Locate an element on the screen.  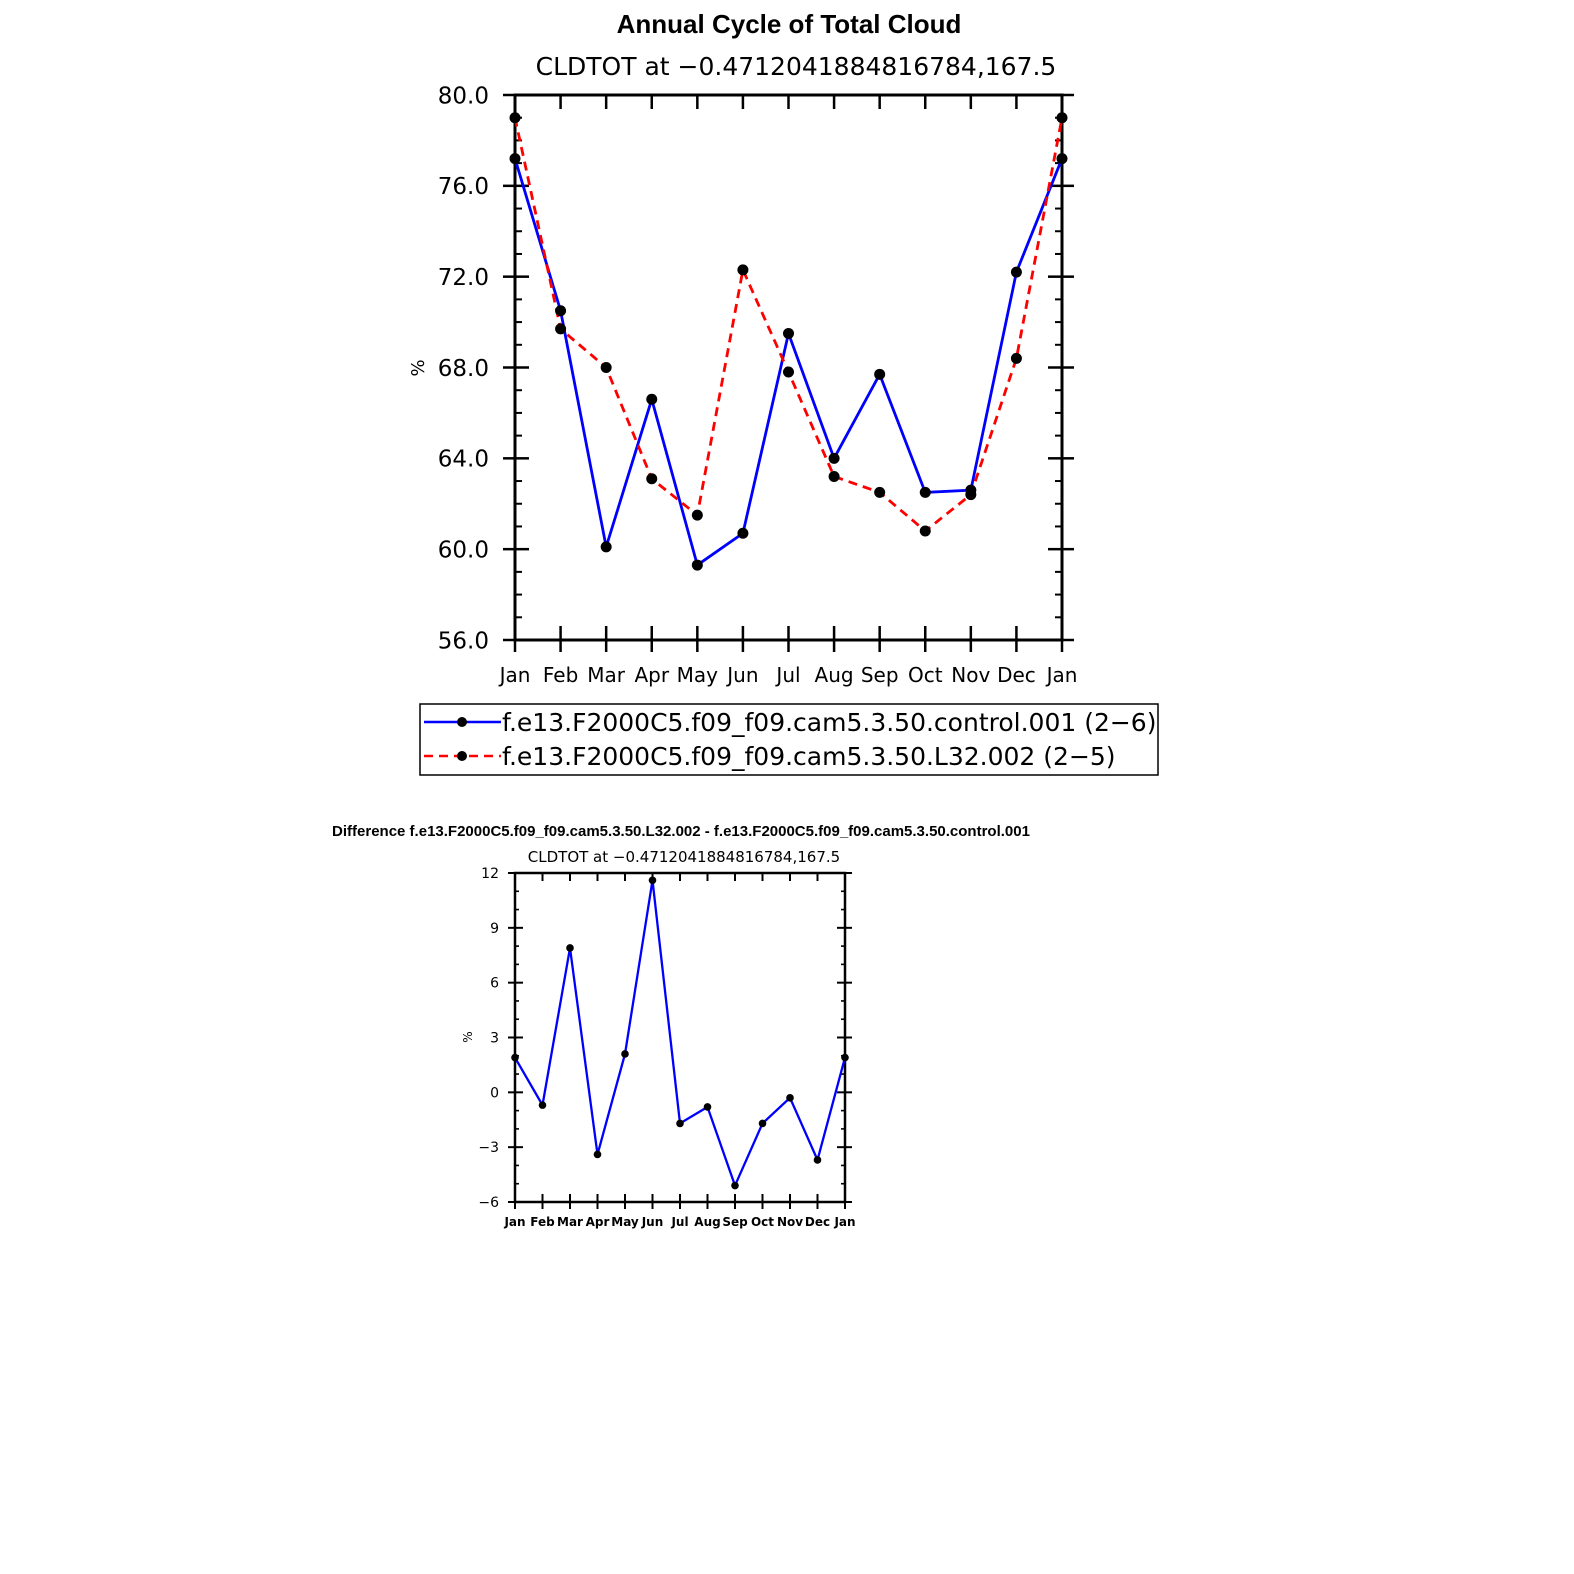
y-tick-label: 6 is located at coordinates (494, 984).